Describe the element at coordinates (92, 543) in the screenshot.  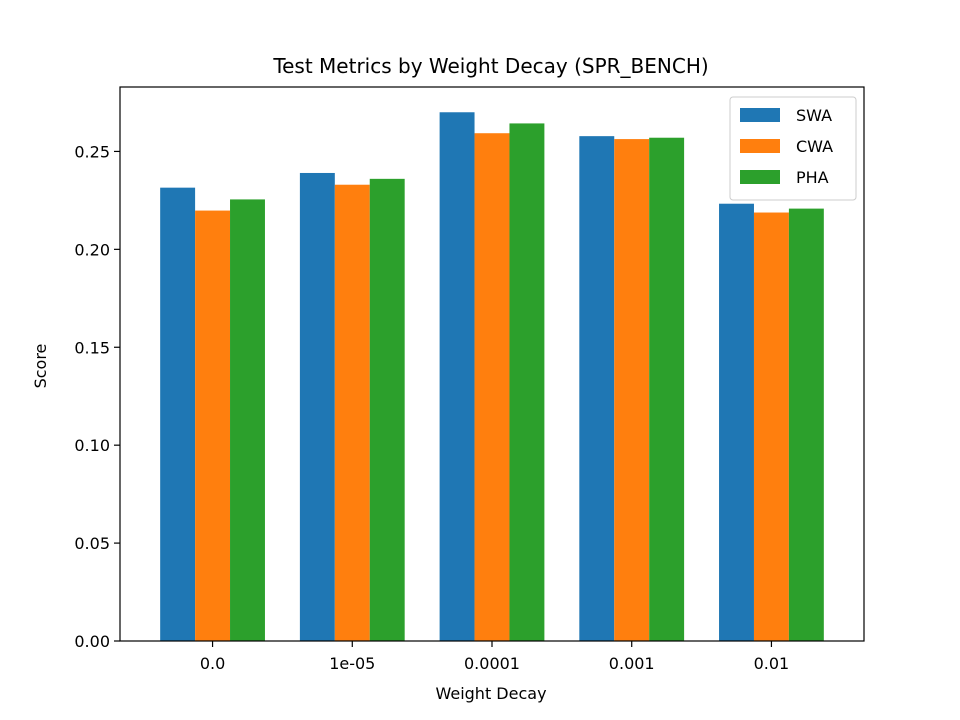
I see `y-tick-label: 0.05` at that location.